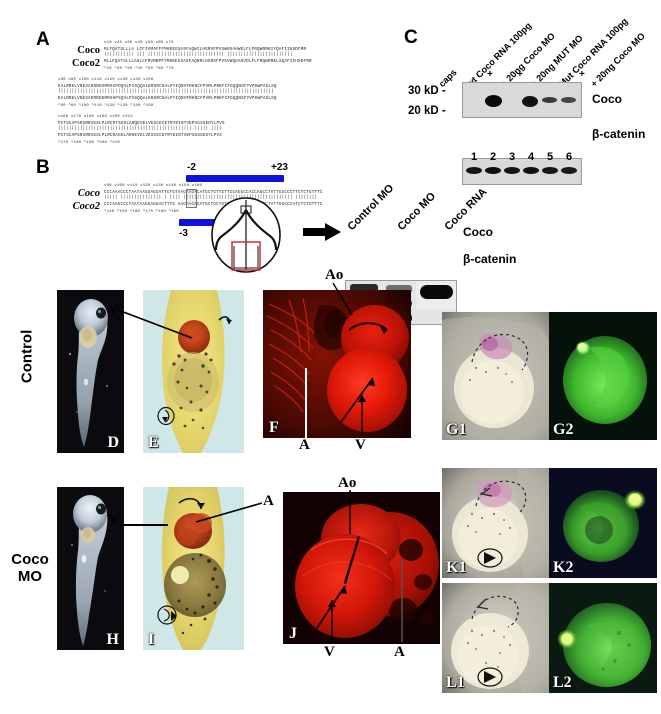 The height and width of the screenshot is (714, 661). I want to click on second-blot-band-cocomo-upper, so click(399, 289).